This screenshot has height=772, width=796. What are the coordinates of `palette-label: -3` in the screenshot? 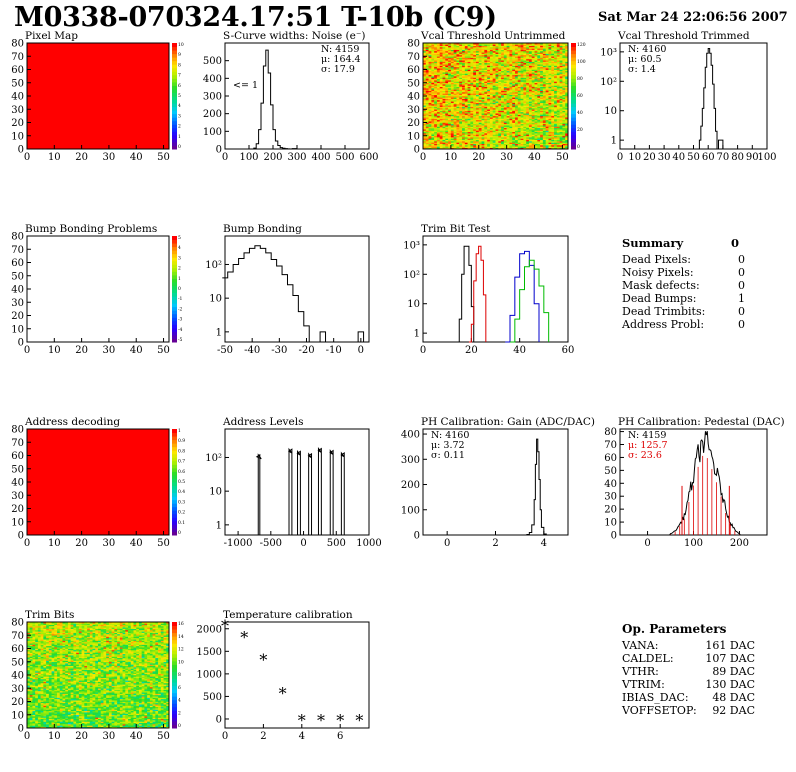 It's located at (180, 320).